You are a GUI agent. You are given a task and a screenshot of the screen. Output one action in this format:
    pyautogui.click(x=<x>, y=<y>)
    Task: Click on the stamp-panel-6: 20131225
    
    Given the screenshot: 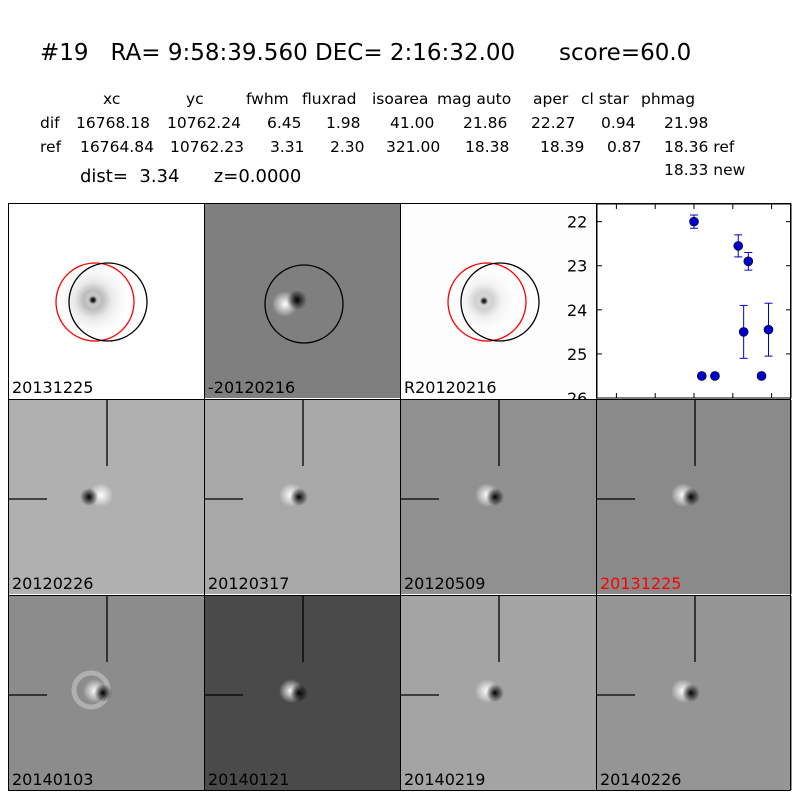 What is the action you would take?
    pyautogui.click(x=694, y=497)
    